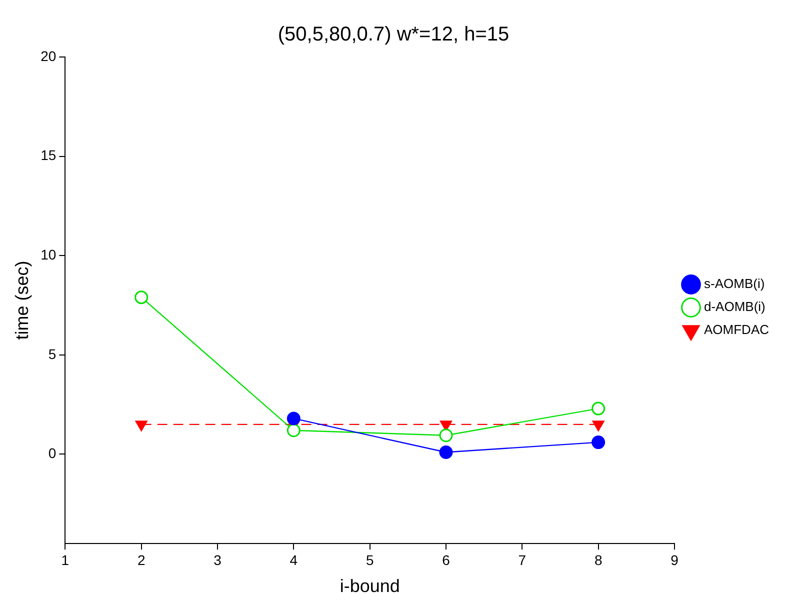 This screenshot has width=797, height=610. What do you see at coordinates (52, 453) in the screenshot?
I see `y-tick-label: 0` at bounding box center [52, 453].